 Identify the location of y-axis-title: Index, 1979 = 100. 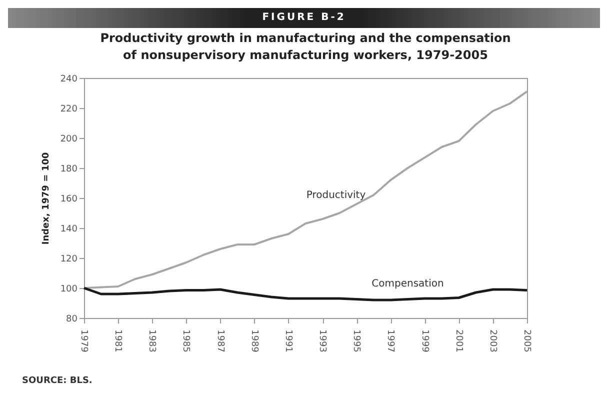
(46, 198).